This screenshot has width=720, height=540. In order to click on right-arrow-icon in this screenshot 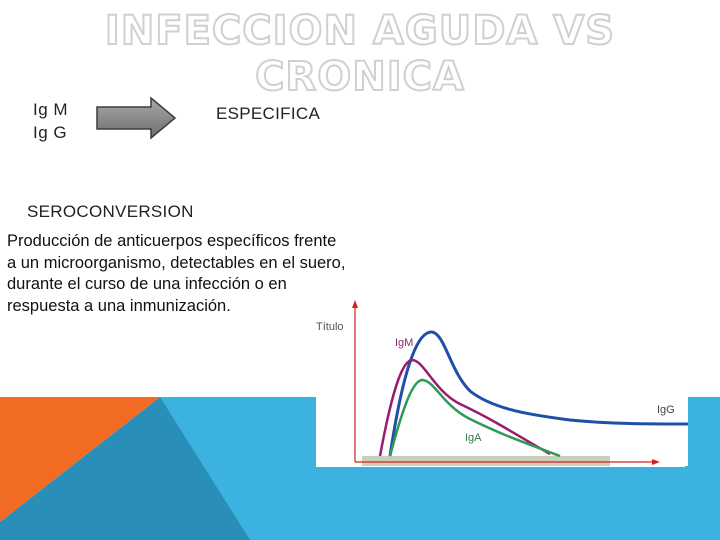, I will do `click(136, 118)`.